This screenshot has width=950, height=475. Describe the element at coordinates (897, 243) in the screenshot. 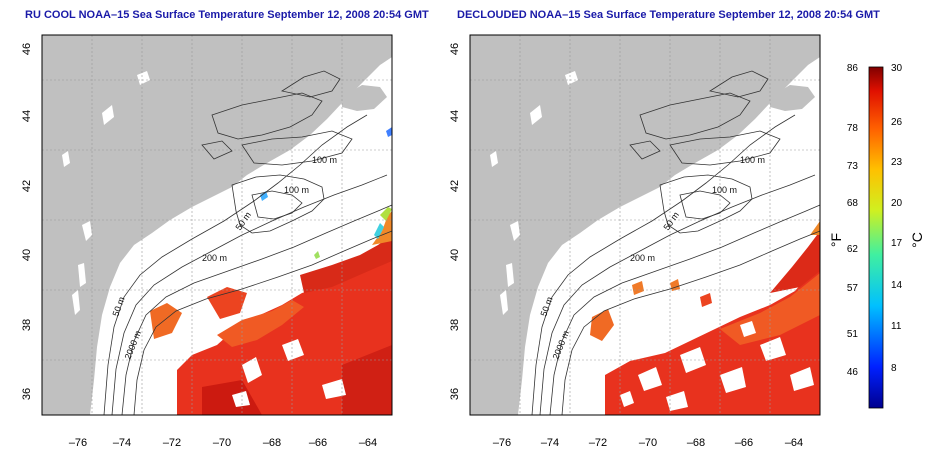

I see `c-tick-label: 17` at that location.